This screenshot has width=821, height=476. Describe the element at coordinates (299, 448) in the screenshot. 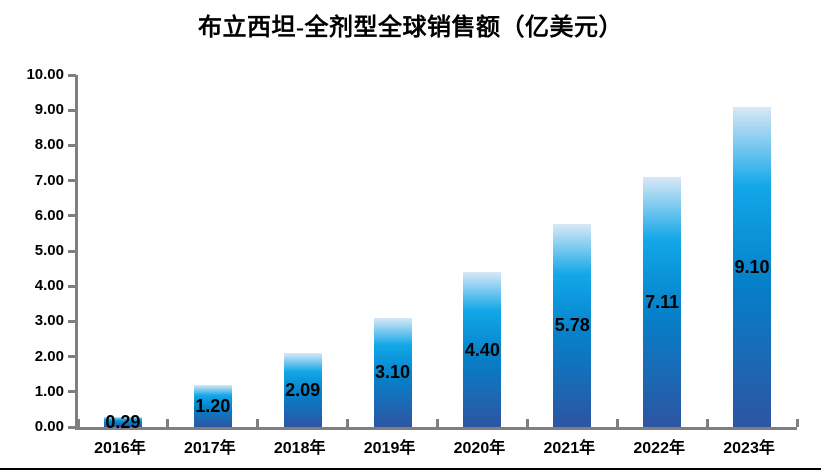

I see `x-axis-category-label: 2018年` at that location.